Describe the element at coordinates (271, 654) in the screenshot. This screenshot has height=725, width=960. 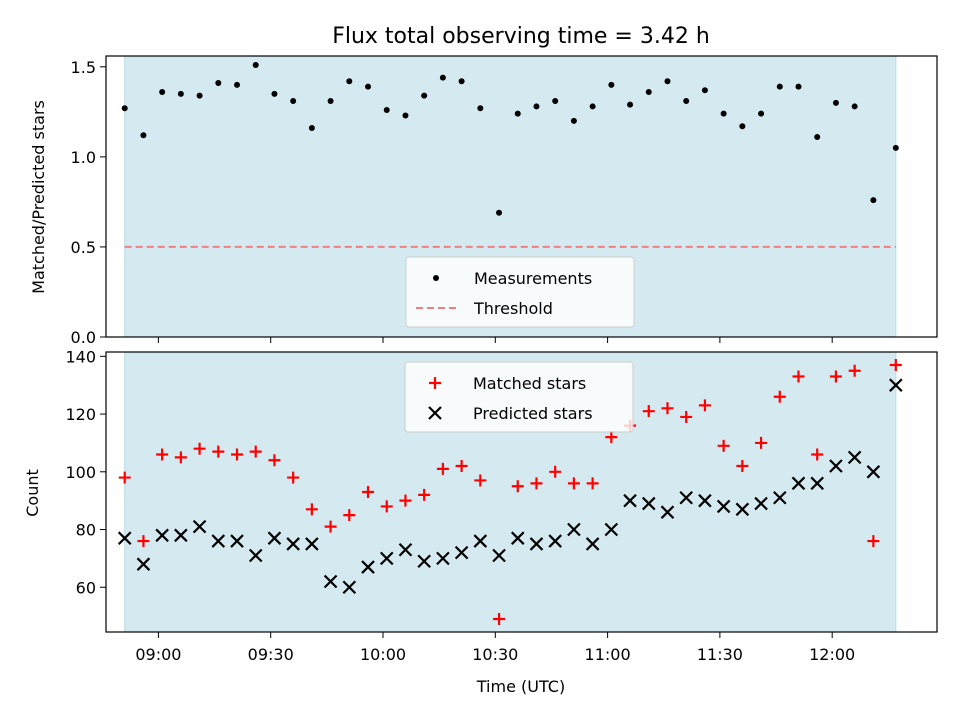
I see `x-tick-label: 09:30` at that location.